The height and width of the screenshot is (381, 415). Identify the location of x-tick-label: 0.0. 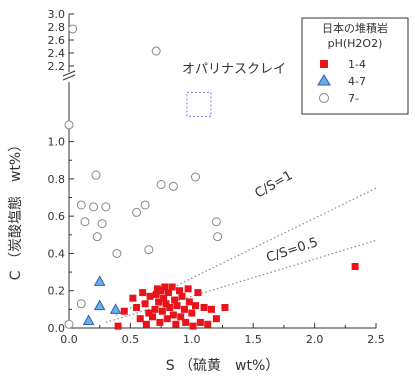
(69, 339).